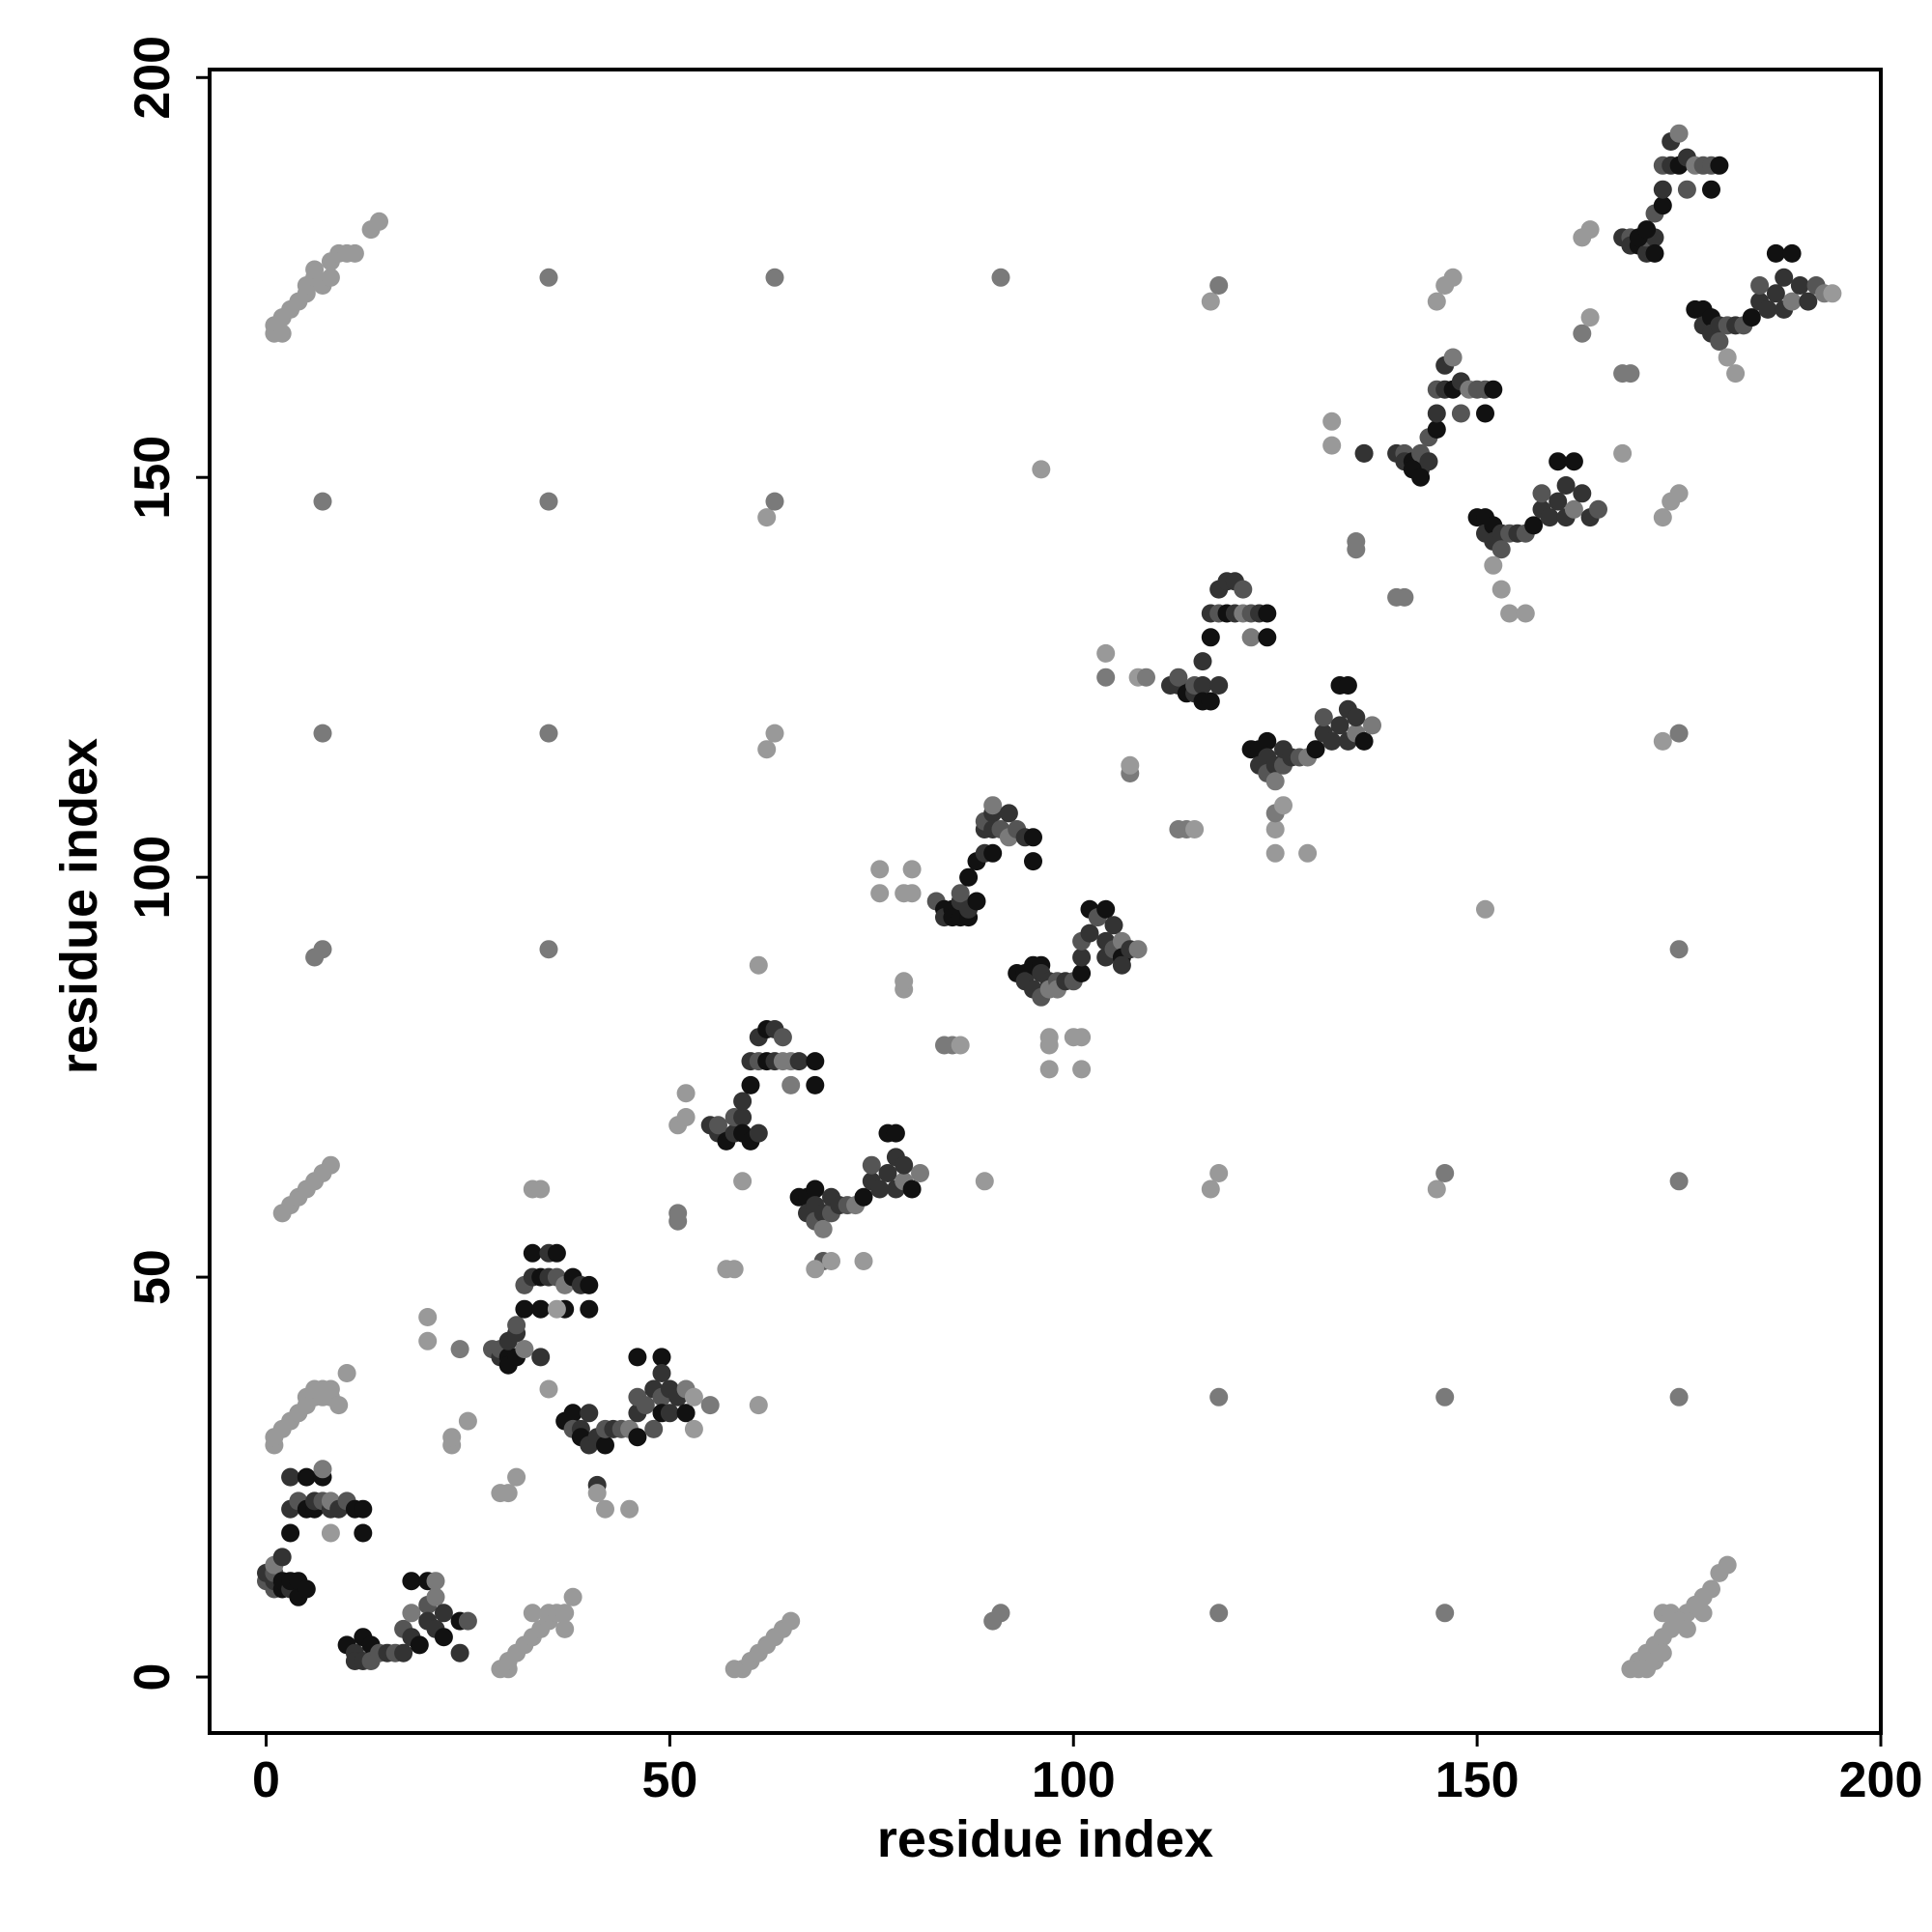 This screenshot has width=1932, height=1932. I want to click on y-tick-label: 100, so click(153, 878).